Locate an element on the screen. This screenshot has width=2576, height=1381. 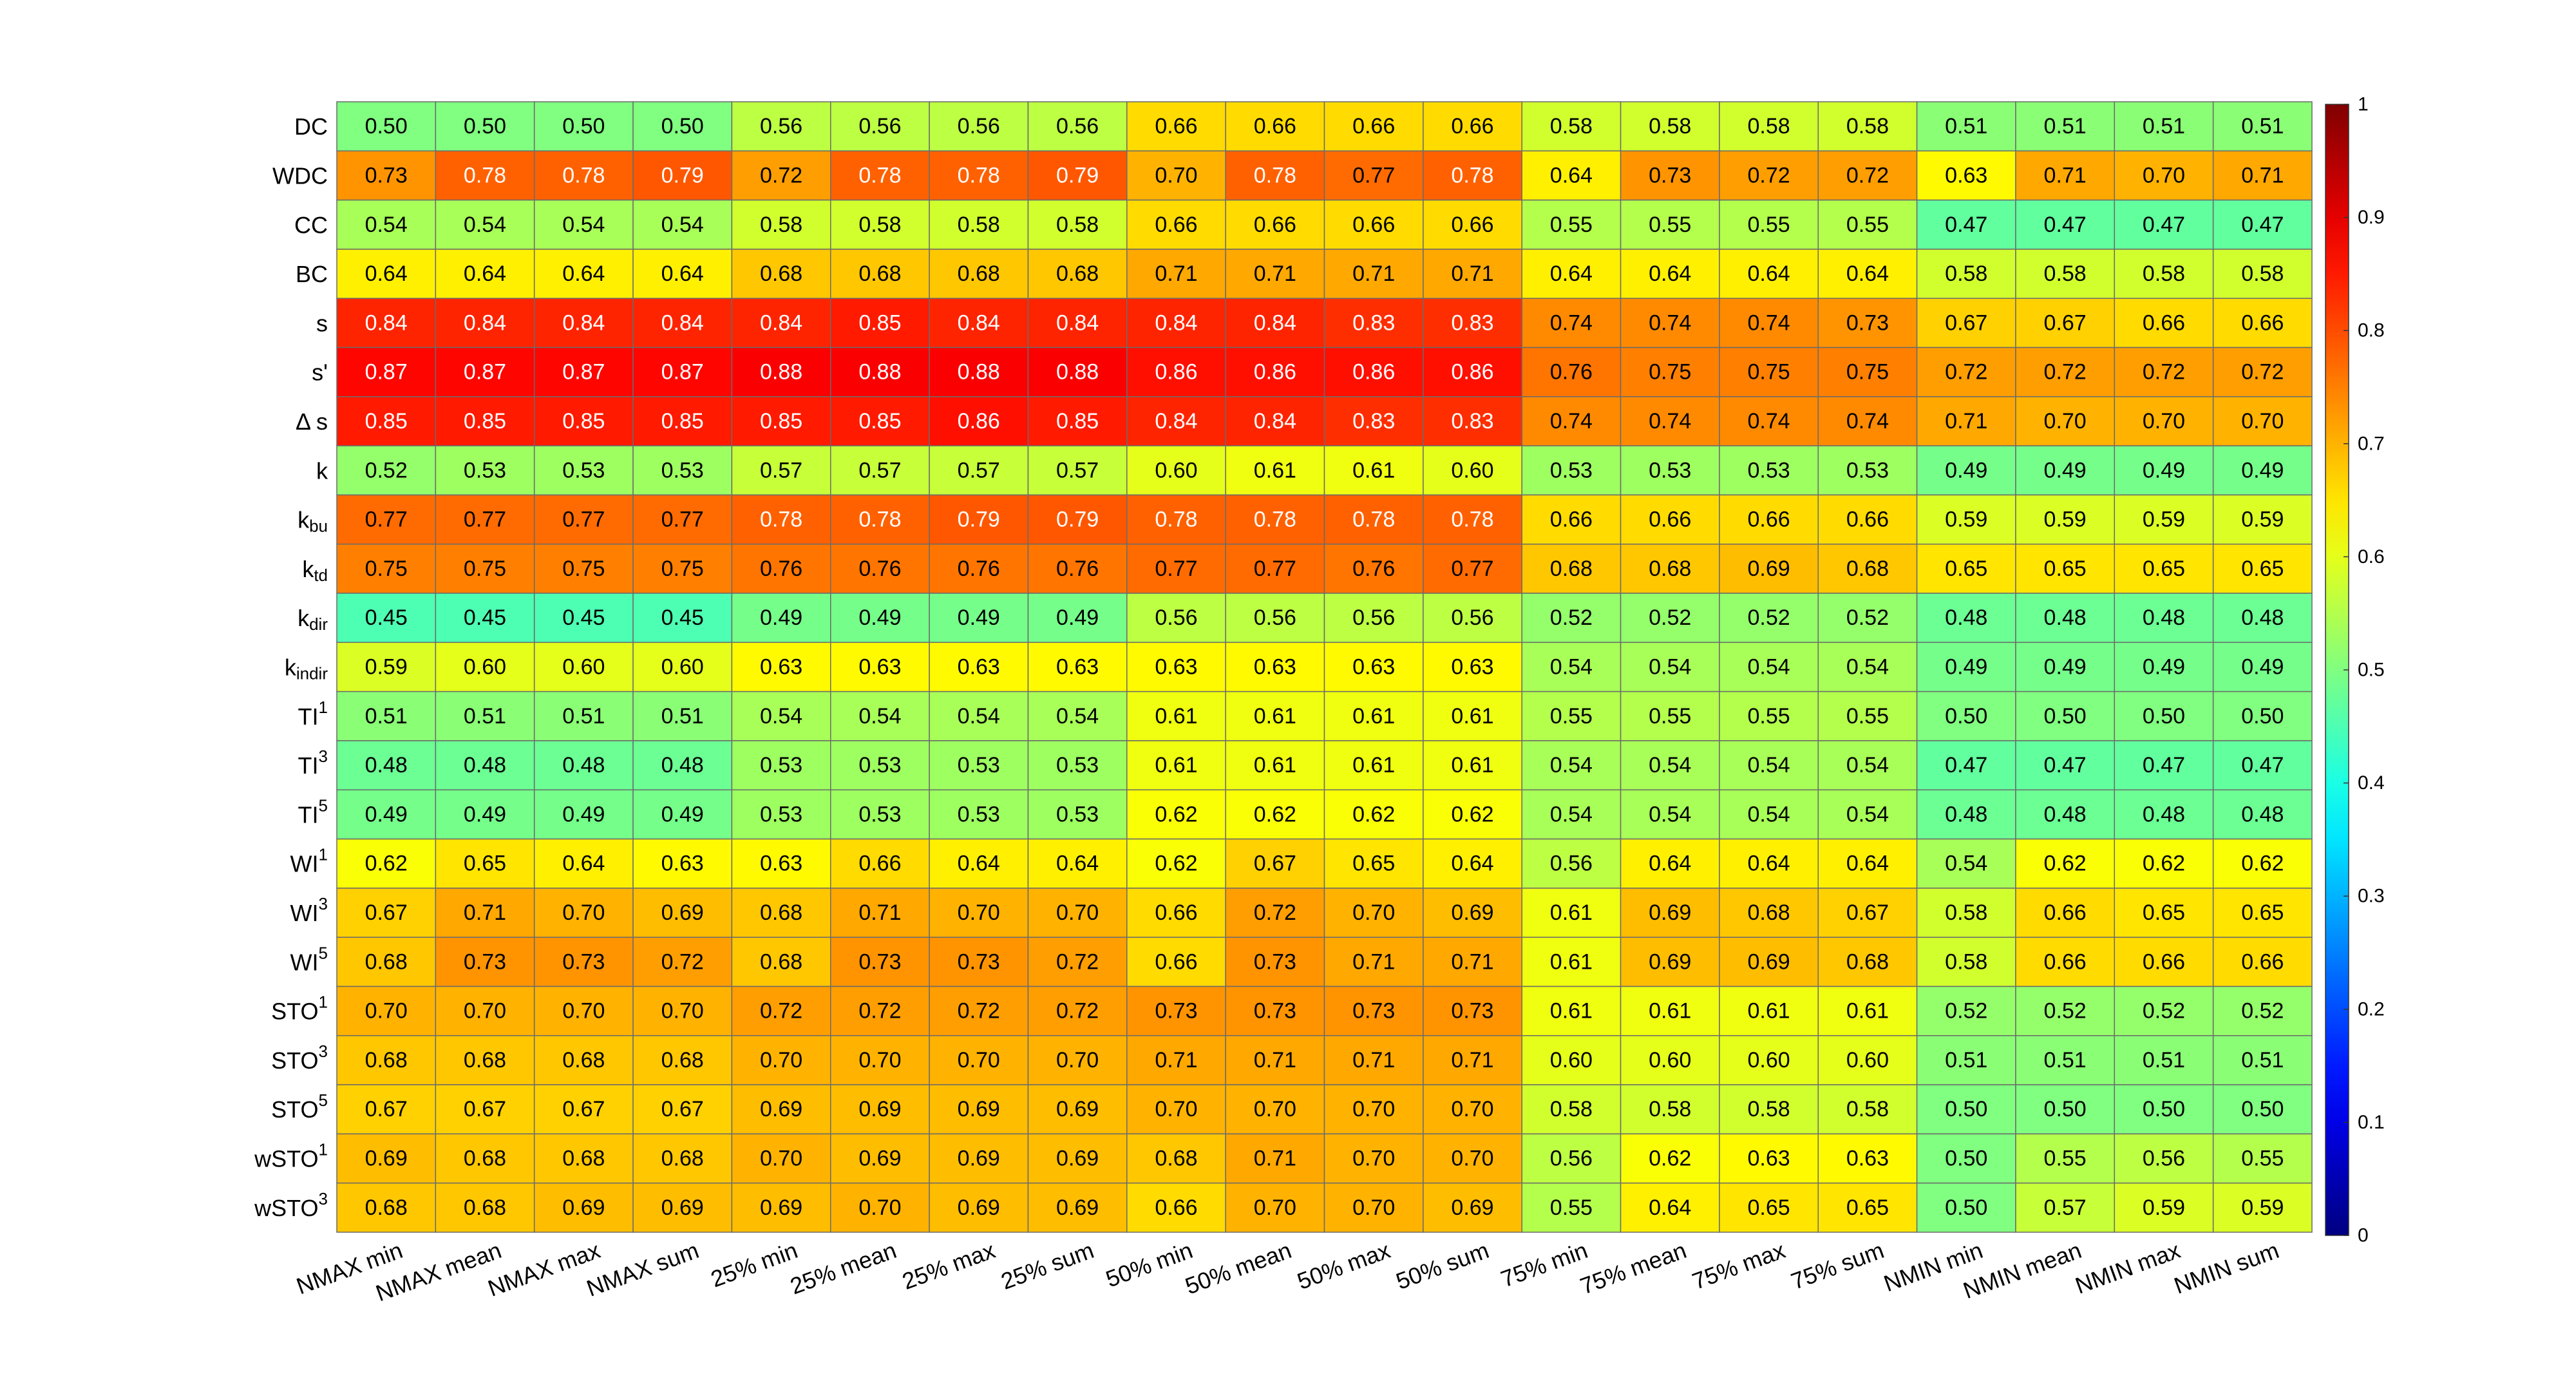
colorbar: 0 0.1 0.2 0.3 0.4 0.5 0.6 0.7 0.8 0.9 1 is located at coordinates (2355, 670).